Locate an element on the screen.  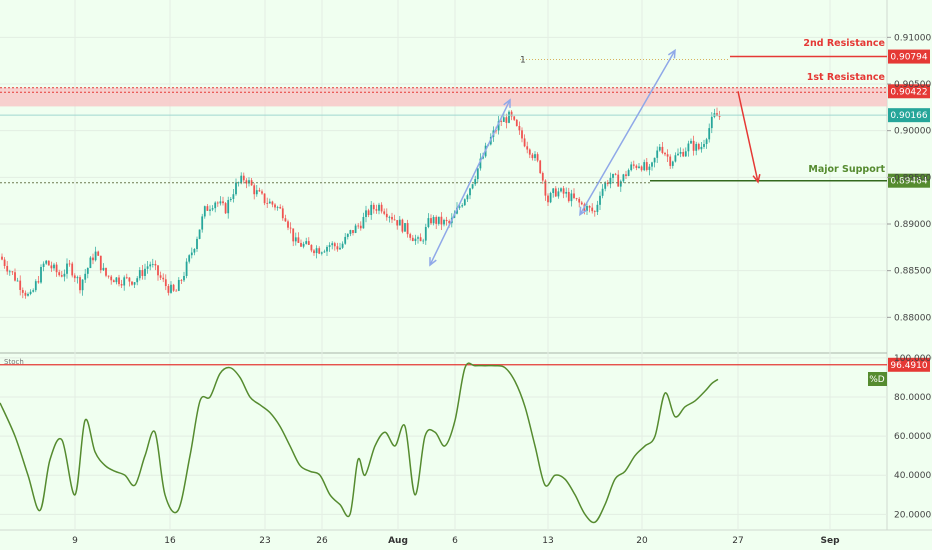
label-major-support: Major Support is located at coordinates (846, 169).